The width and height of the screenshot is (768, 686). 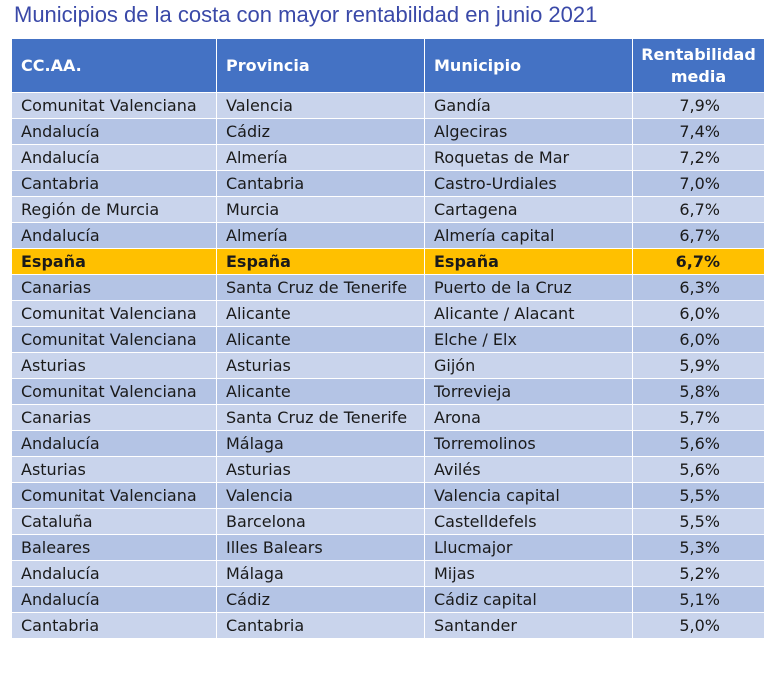 What do you see at coordinates (528, 599) in the screenshot?
I see `cell-municipio: Cádiz capital` at bounding box center [528, 599].